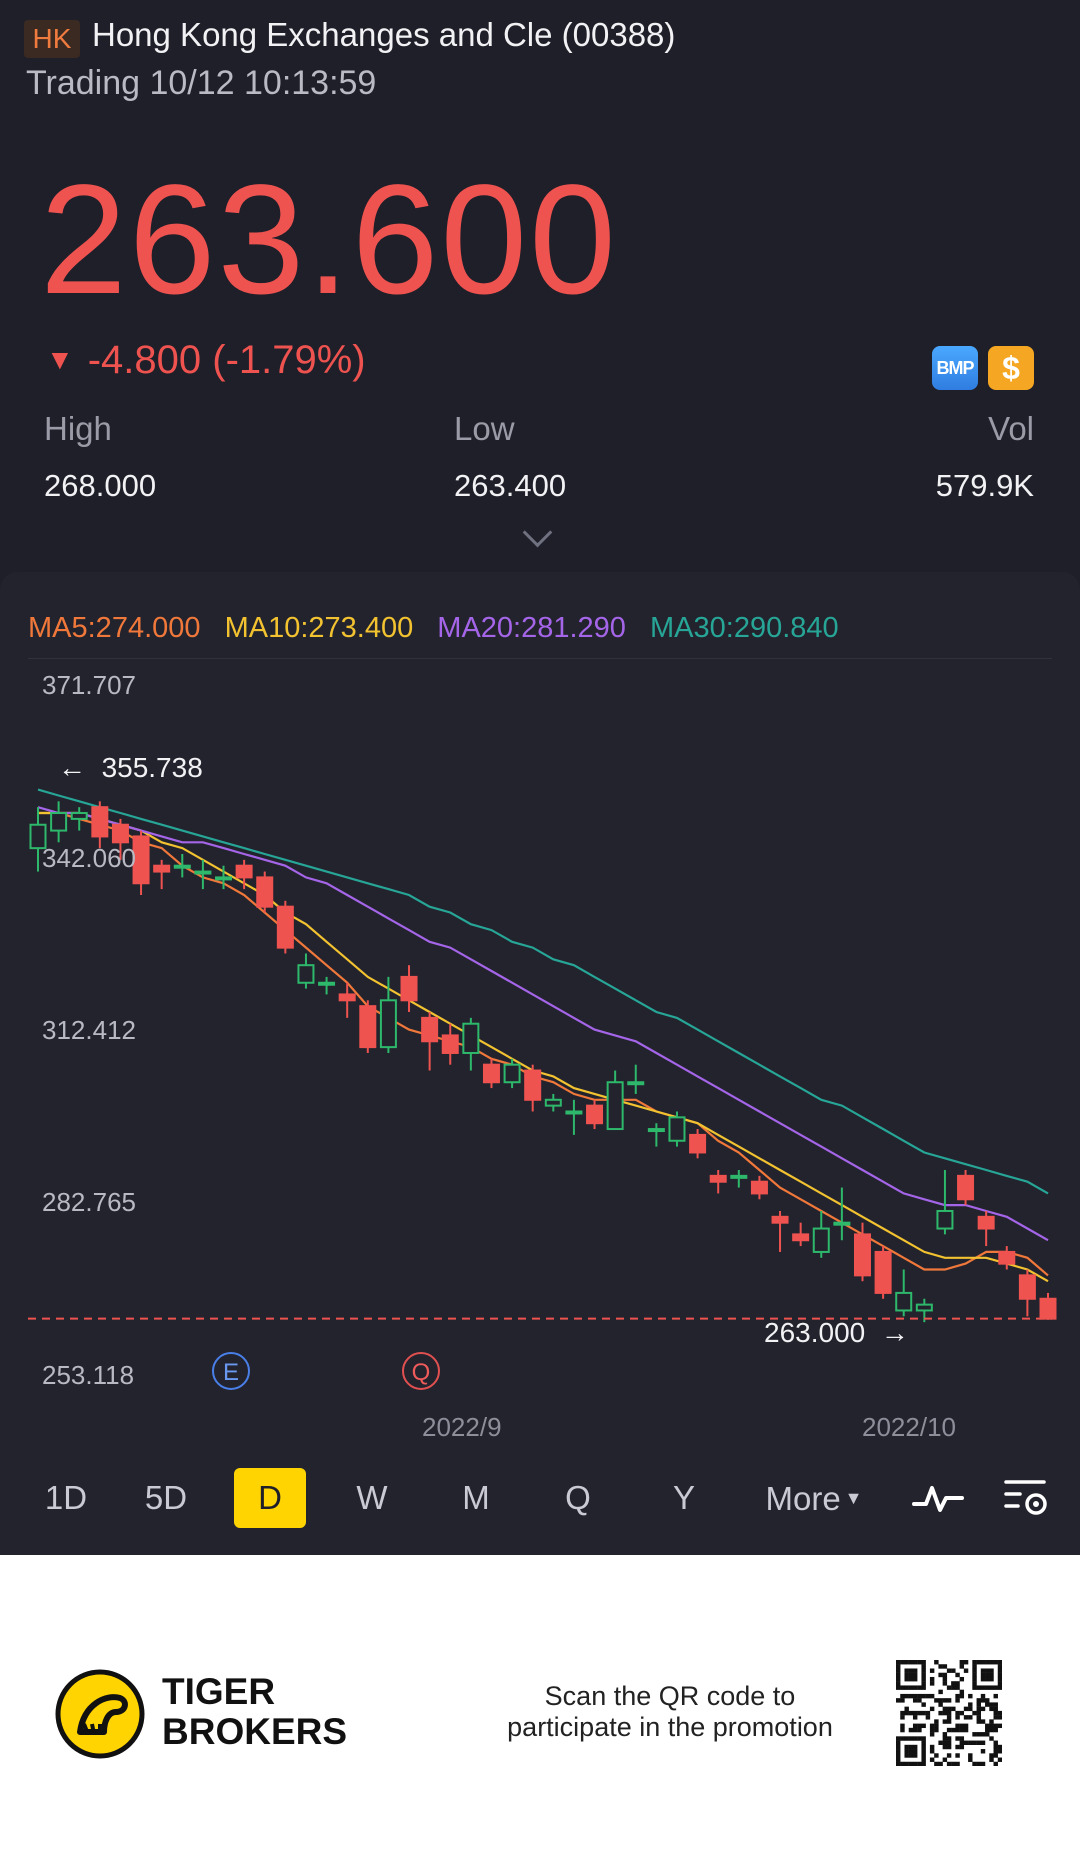  What do you see at coordinates (938, 1498) in the screenshot?
I see `indicator-icon` at bounding box center [938, 1498].